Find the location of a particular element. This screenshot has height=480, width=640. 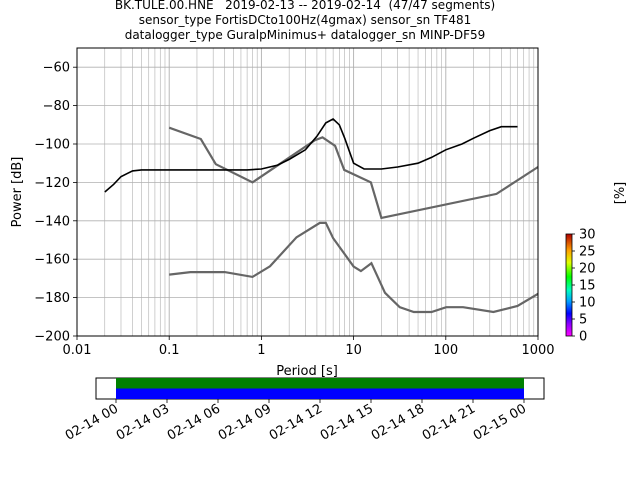

availability-bars is located at coordinates (320, 388).